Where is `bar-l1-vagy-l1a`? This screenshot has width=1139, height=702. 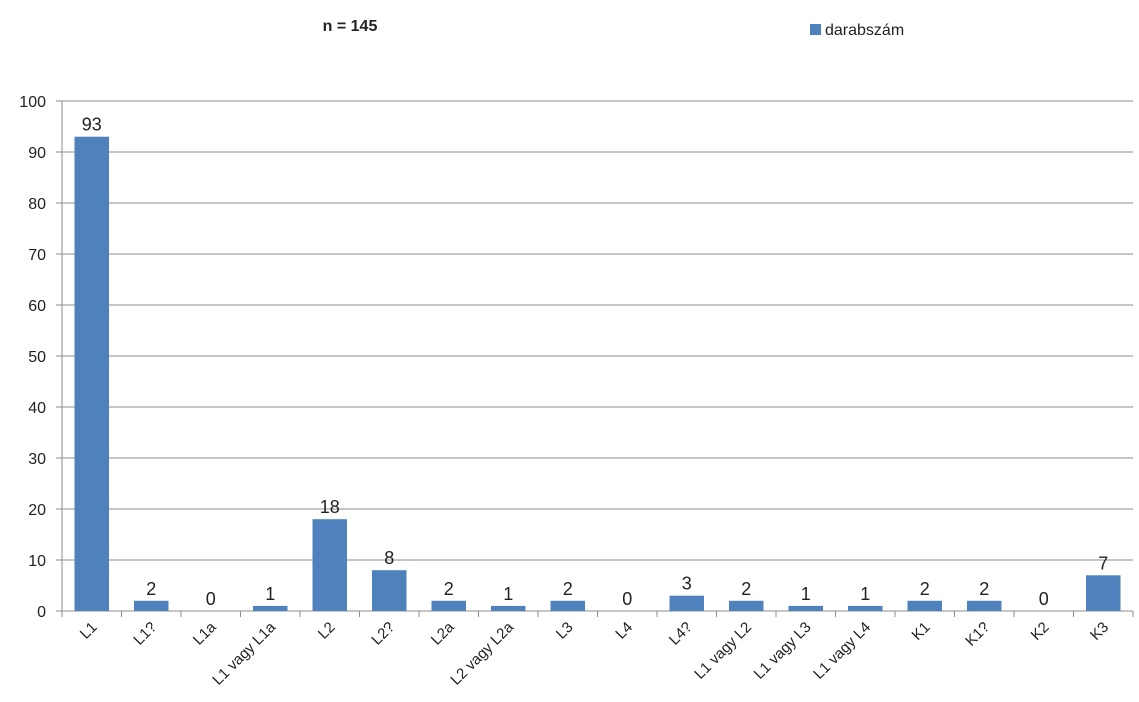
bar-l1-vagy-l1a is located at coordinates (270, 608).